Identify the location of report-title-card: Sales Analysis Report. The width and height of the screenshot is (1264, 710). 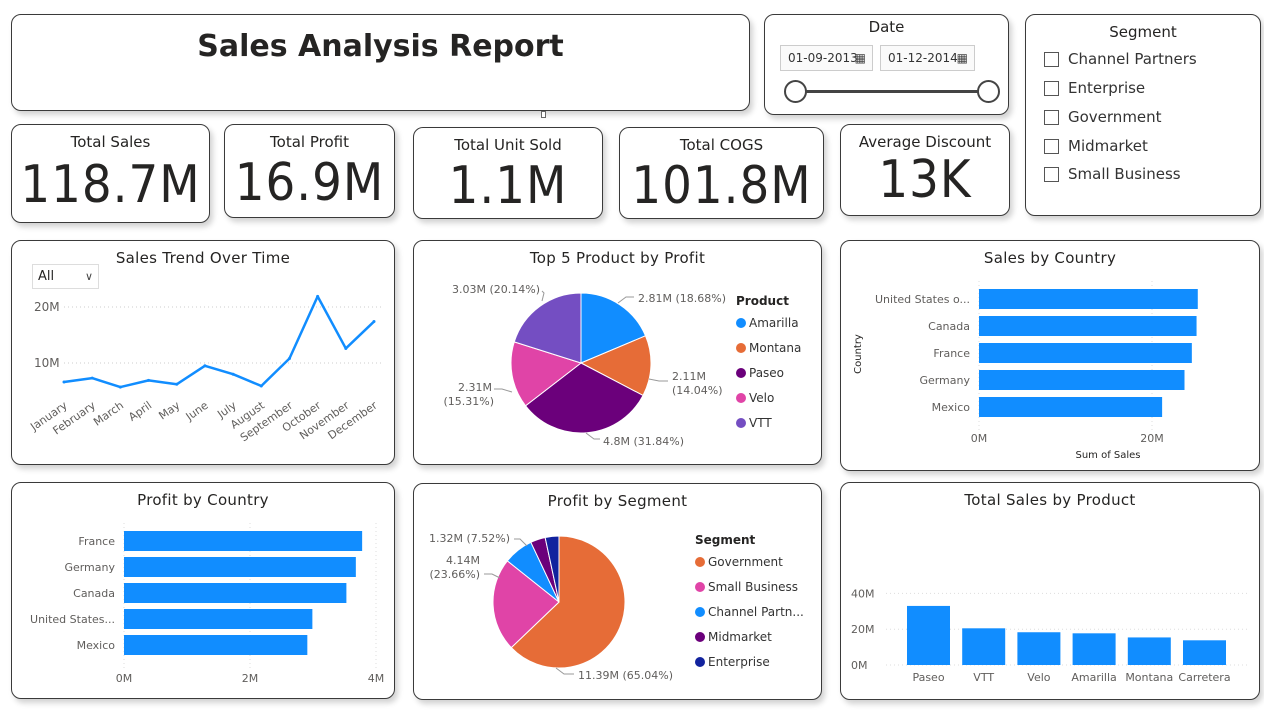
(380, 62).